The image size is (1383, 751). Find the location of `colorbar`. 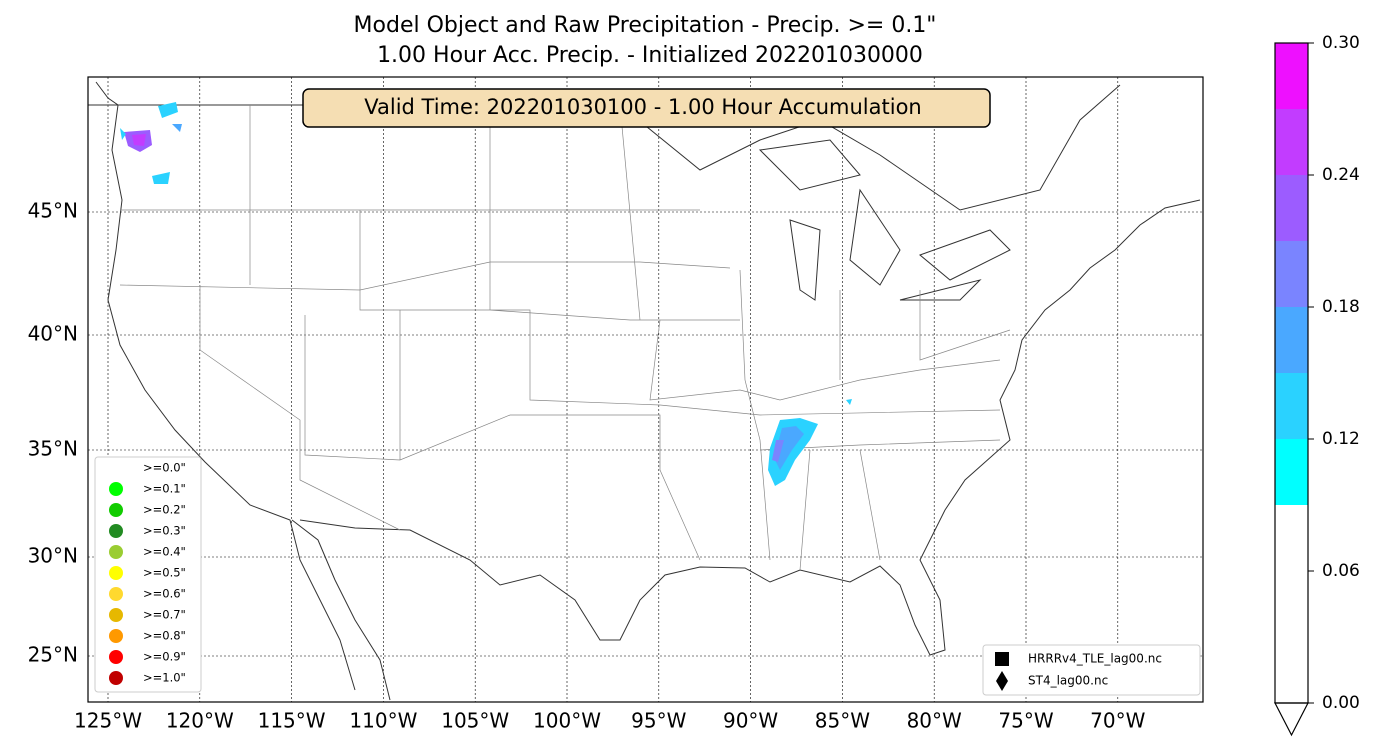

colorbar is located at coordinates (1294, 389).